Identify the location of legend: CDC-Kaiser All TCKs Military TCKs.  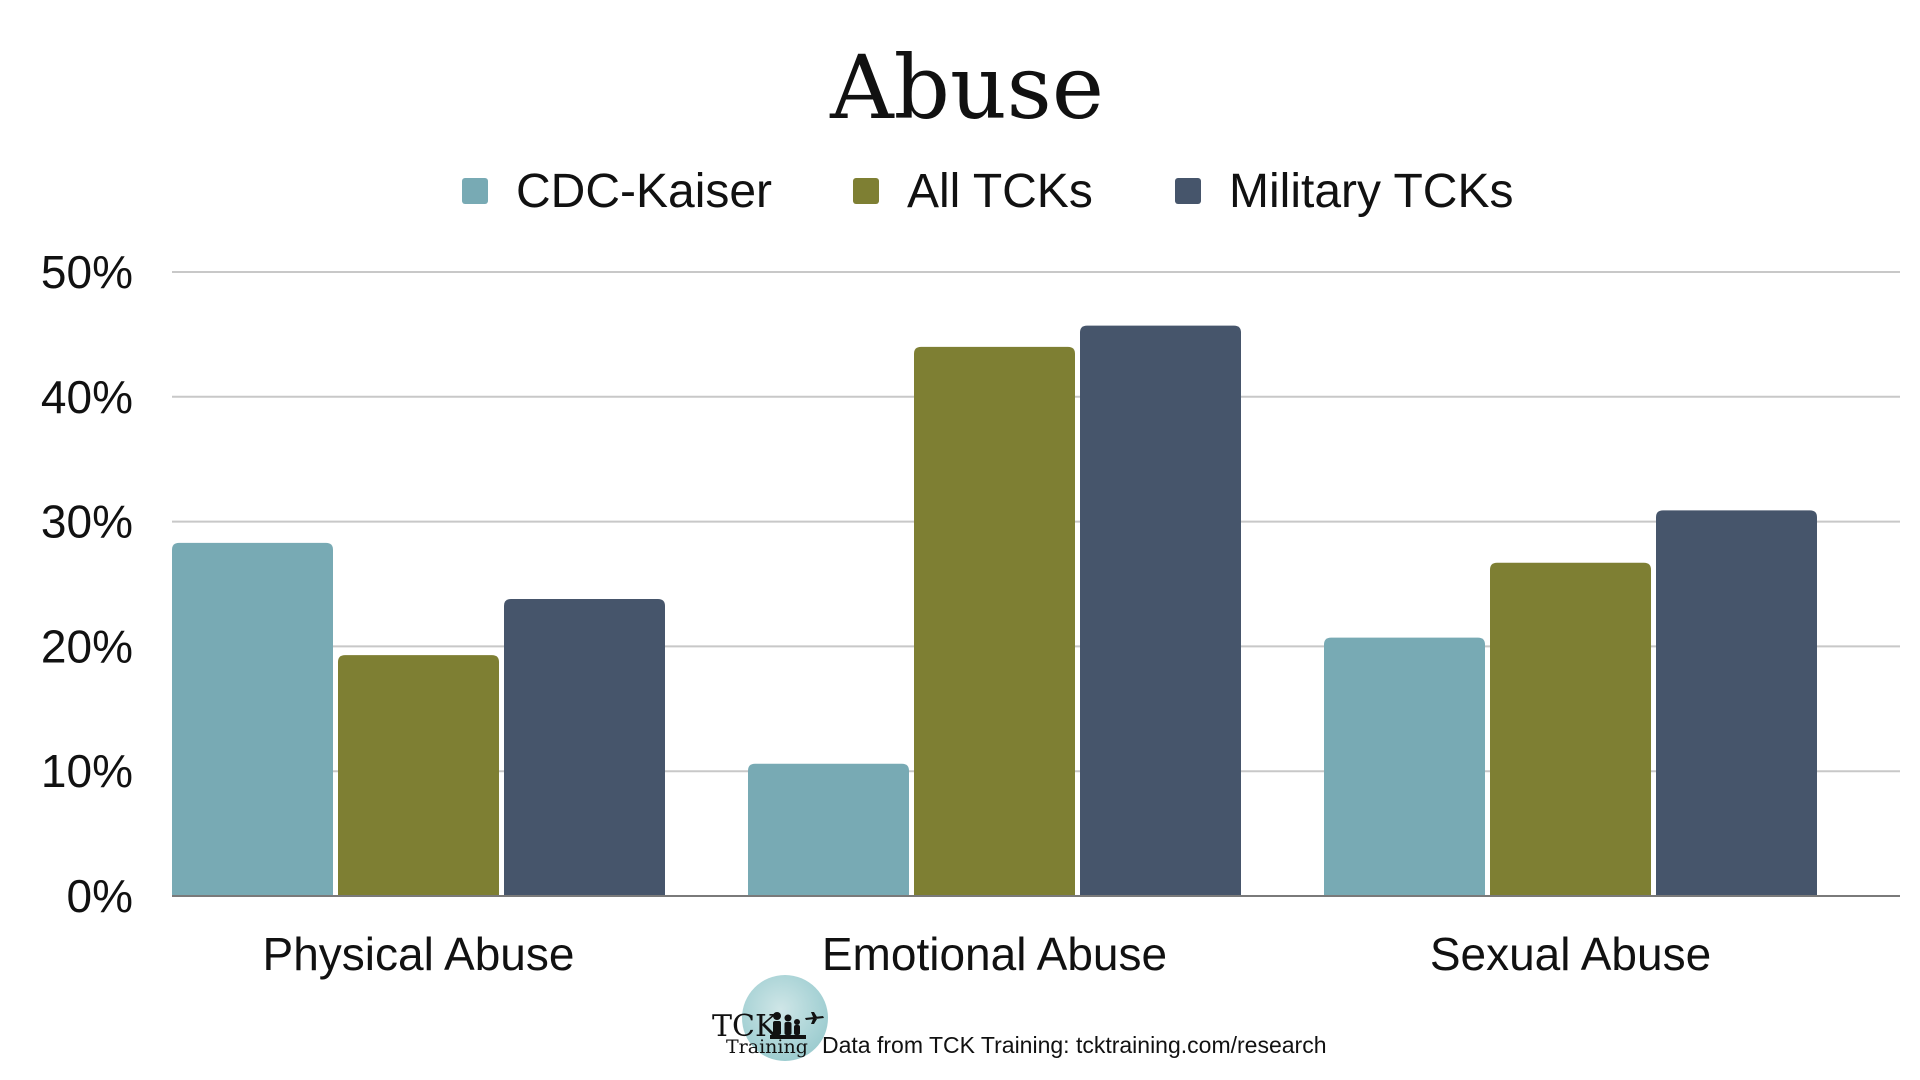
(987, 191).